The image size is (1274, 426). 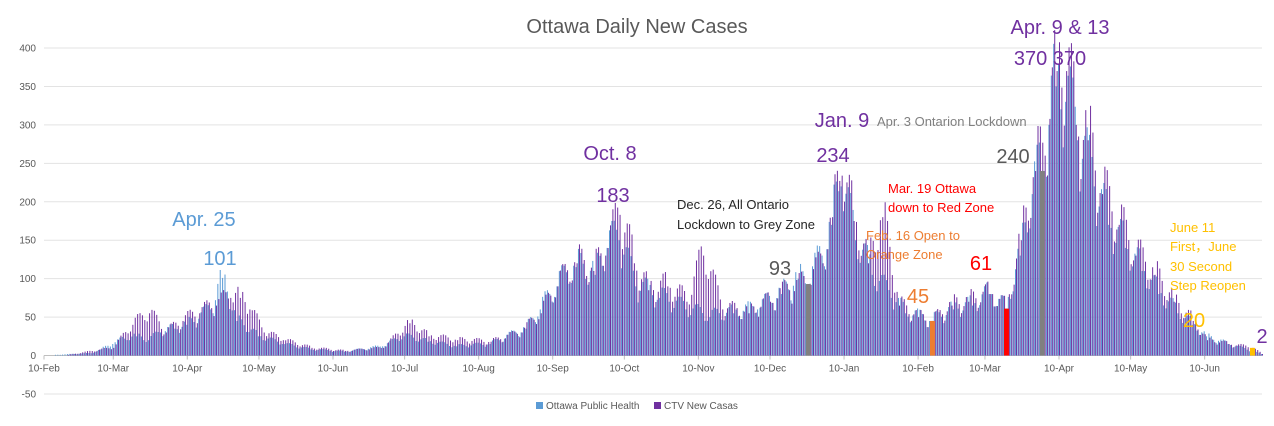 I want to click on legend-label-ottawa-public-health: Ottawa Public Health, so click(x=592, y=406).